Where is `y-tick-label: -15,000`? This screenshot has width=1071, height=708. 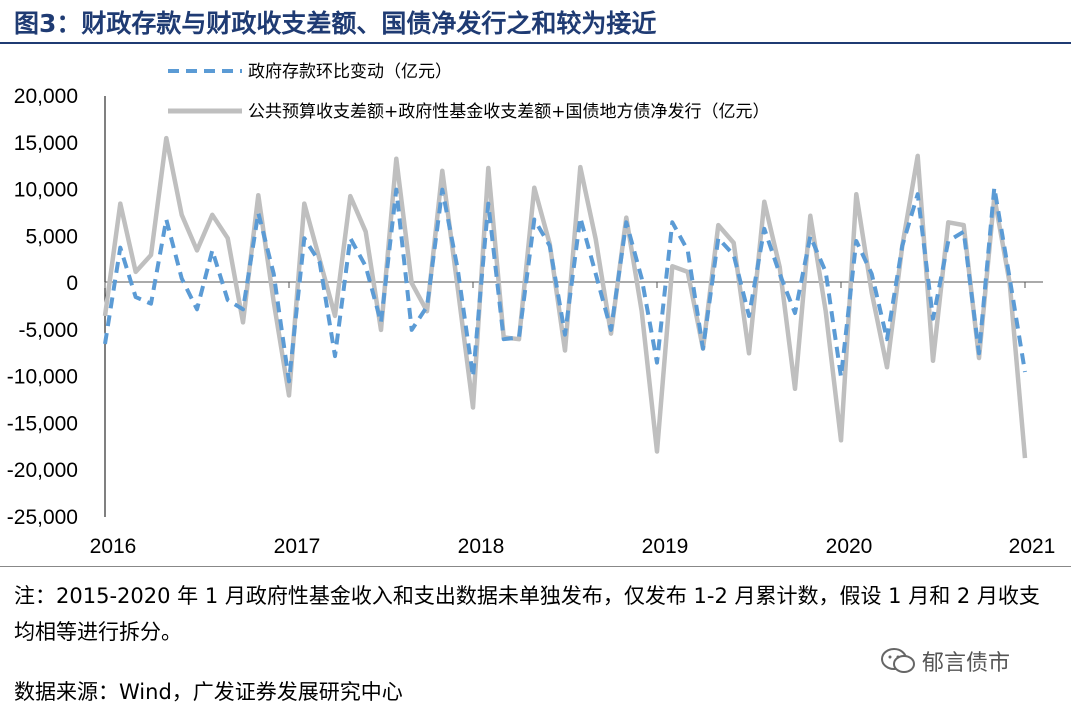 y-tick-label: -15,000 is located at coordinates (42, 423).